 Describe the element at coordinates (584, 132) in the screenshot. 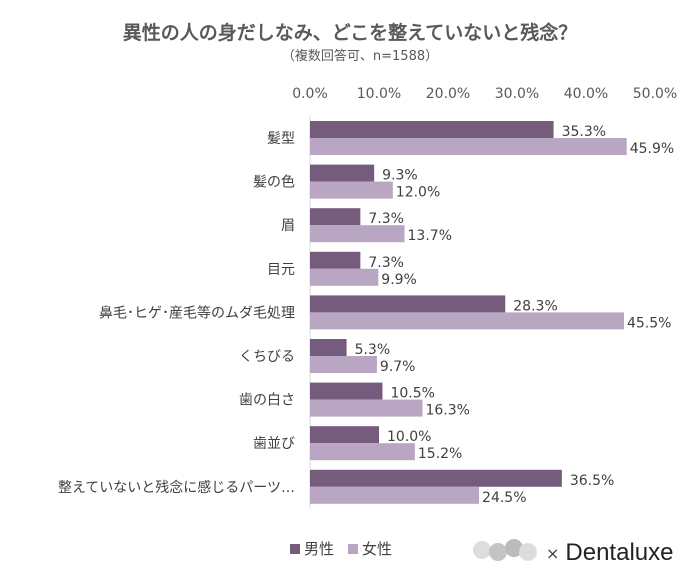

I see `data-label: 35.3%` at that location.